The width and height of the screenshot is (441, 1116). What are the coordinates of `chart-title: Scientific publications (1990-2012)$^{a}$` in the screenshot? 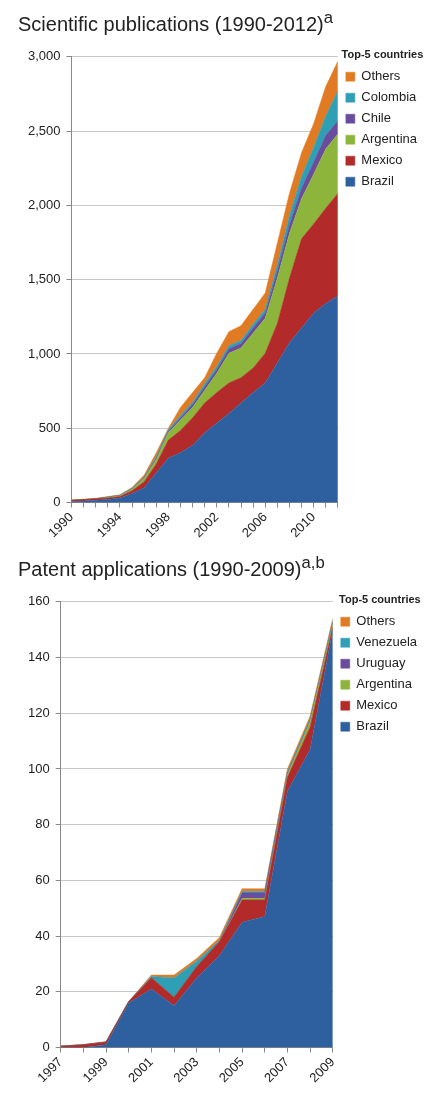 It's located at (175, 22).